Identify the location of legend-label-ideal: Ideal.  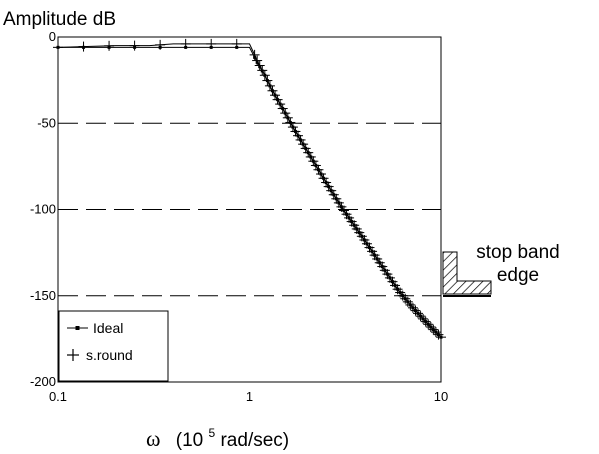
(108, 328).